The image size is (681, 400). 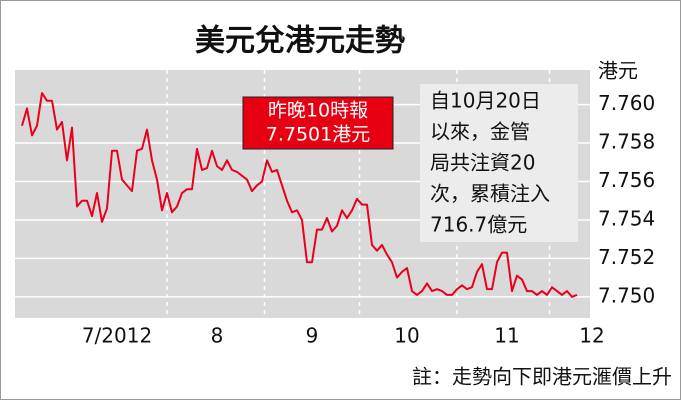 What do you see at coordinates (300, 41) in the screenshot?
I see `chart-title: 美元兌港元走勢` at bounding box center [300, 41].